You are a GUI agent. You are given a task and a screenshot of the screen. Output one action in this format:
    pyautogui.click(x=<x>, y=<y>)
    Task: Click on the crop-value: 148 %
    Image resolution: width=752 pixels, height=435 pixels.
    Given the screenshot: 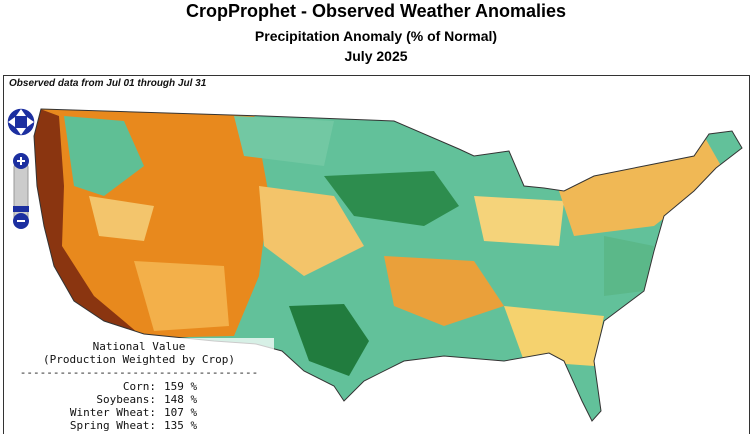 What is the action you would take?
    pyautogui.click(x=181, y=399)
    